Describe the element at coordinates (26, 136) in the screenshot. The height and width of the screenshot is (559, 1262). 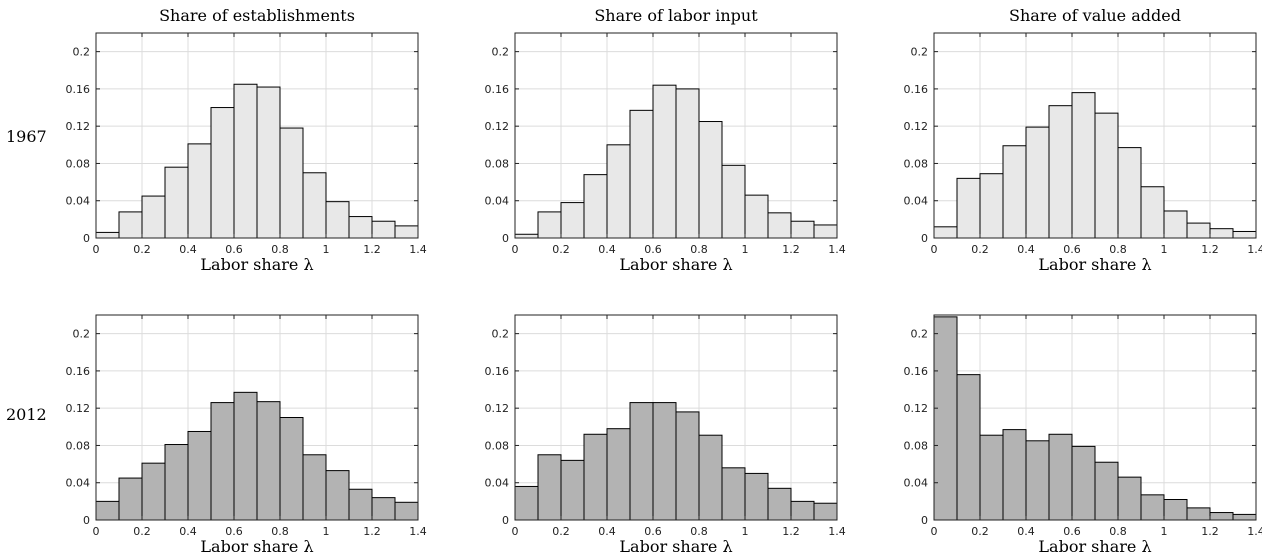
I see `row-label-1967: 1967` at that location.